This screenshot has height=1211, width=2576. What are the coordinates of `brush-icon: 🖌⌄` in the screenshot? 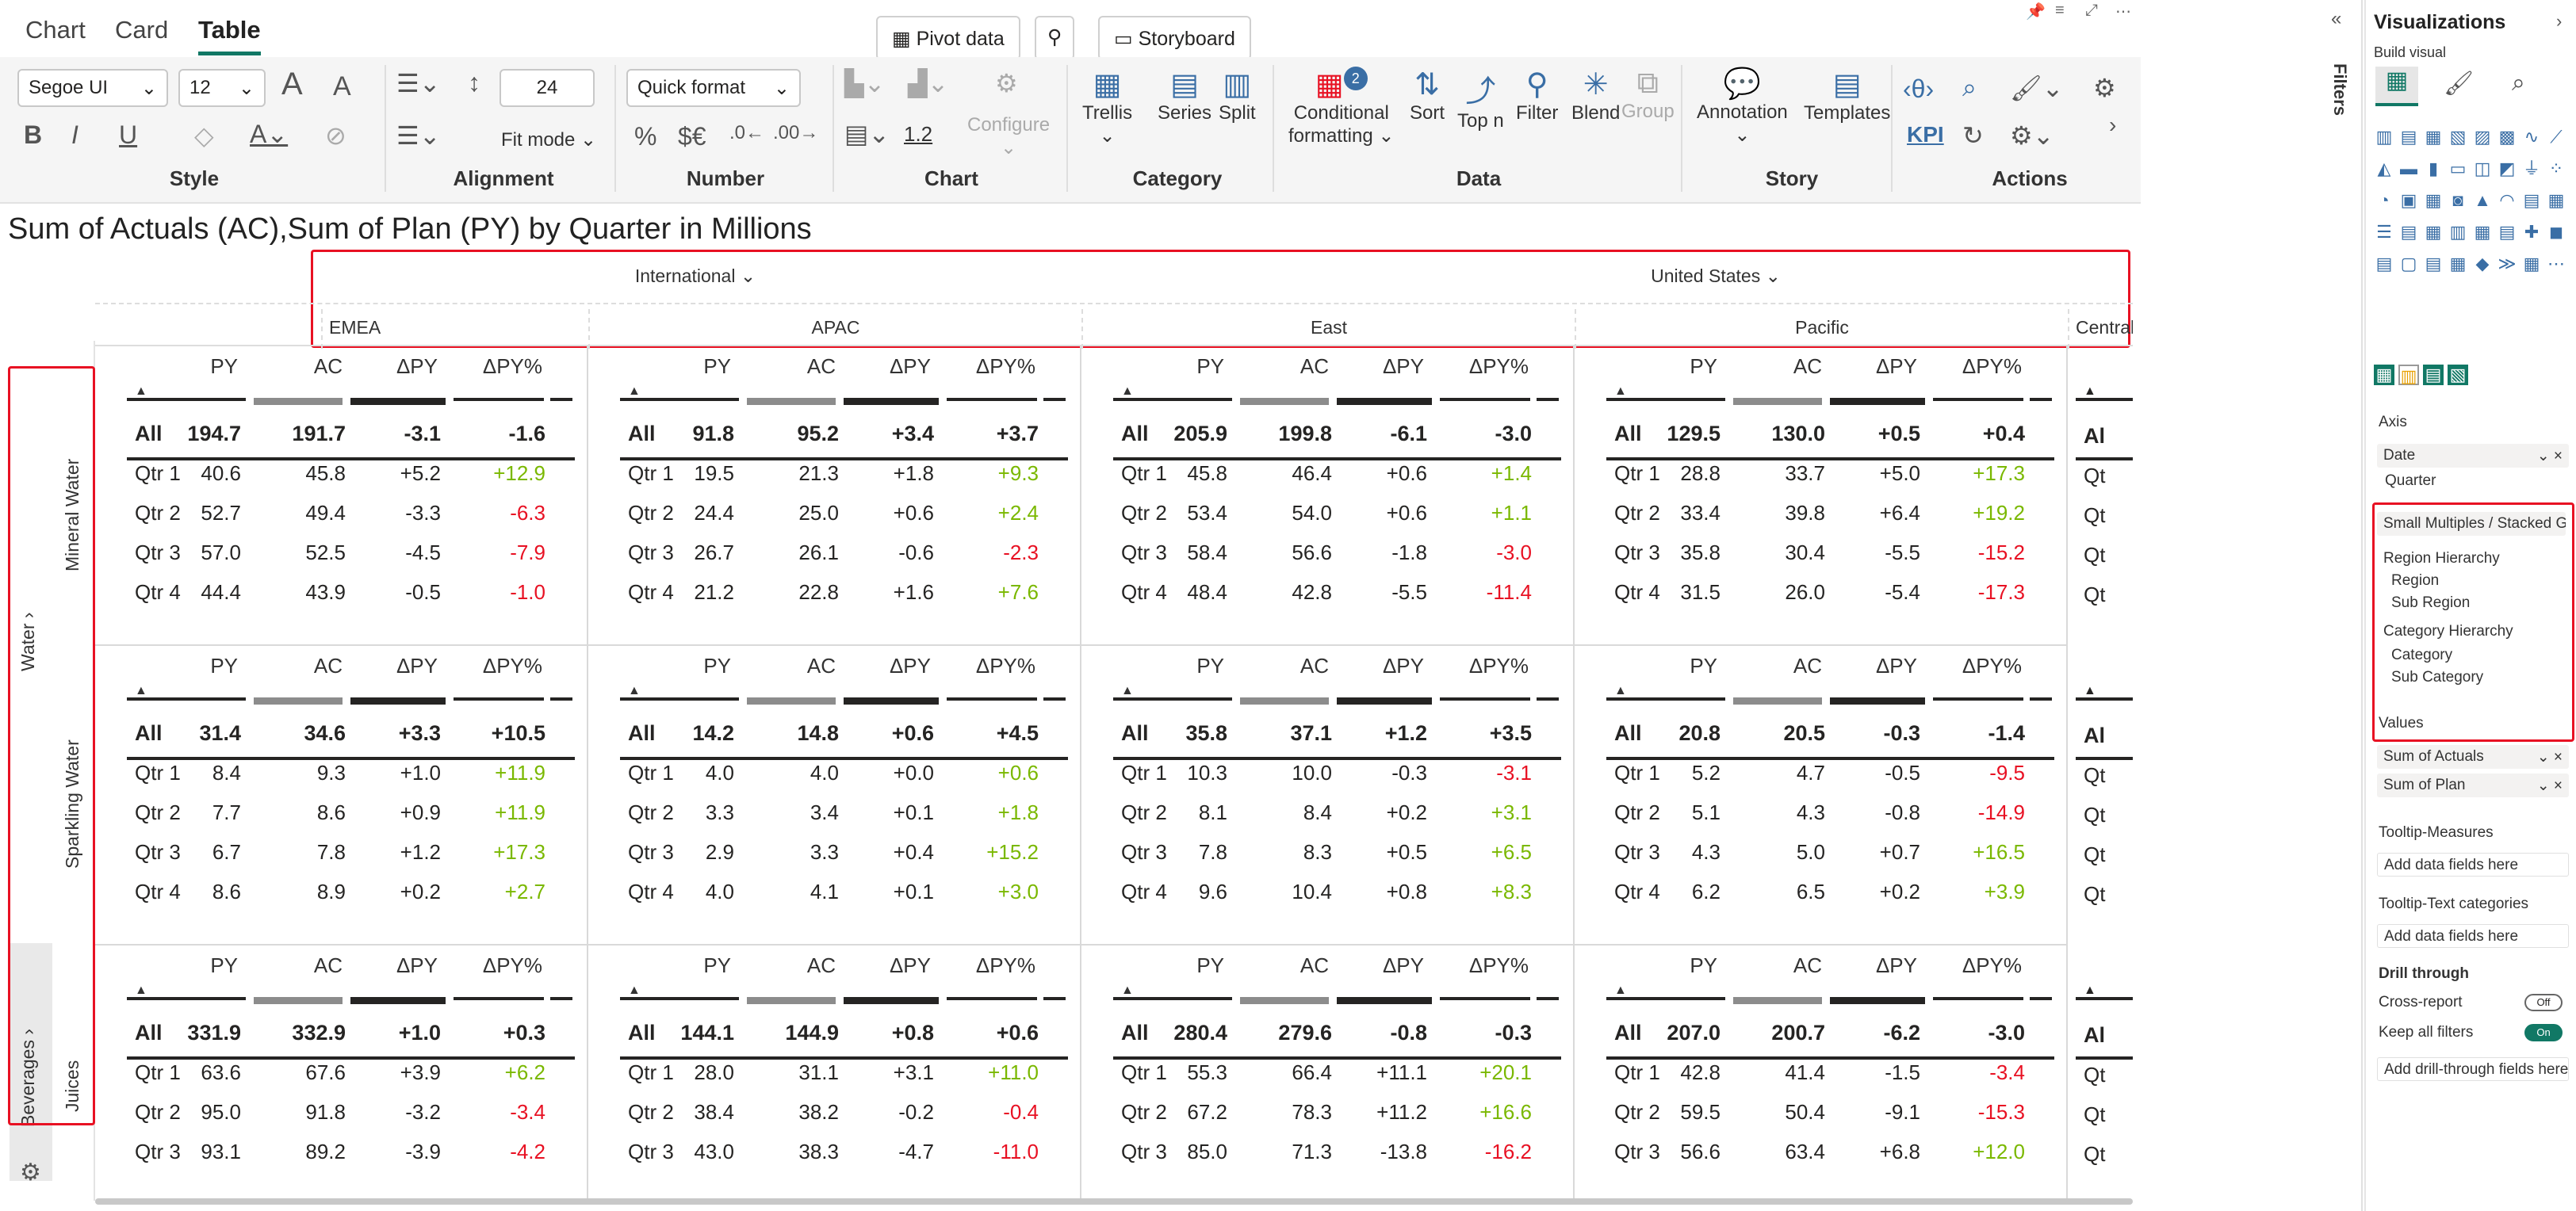 It's located at (2037, 88).